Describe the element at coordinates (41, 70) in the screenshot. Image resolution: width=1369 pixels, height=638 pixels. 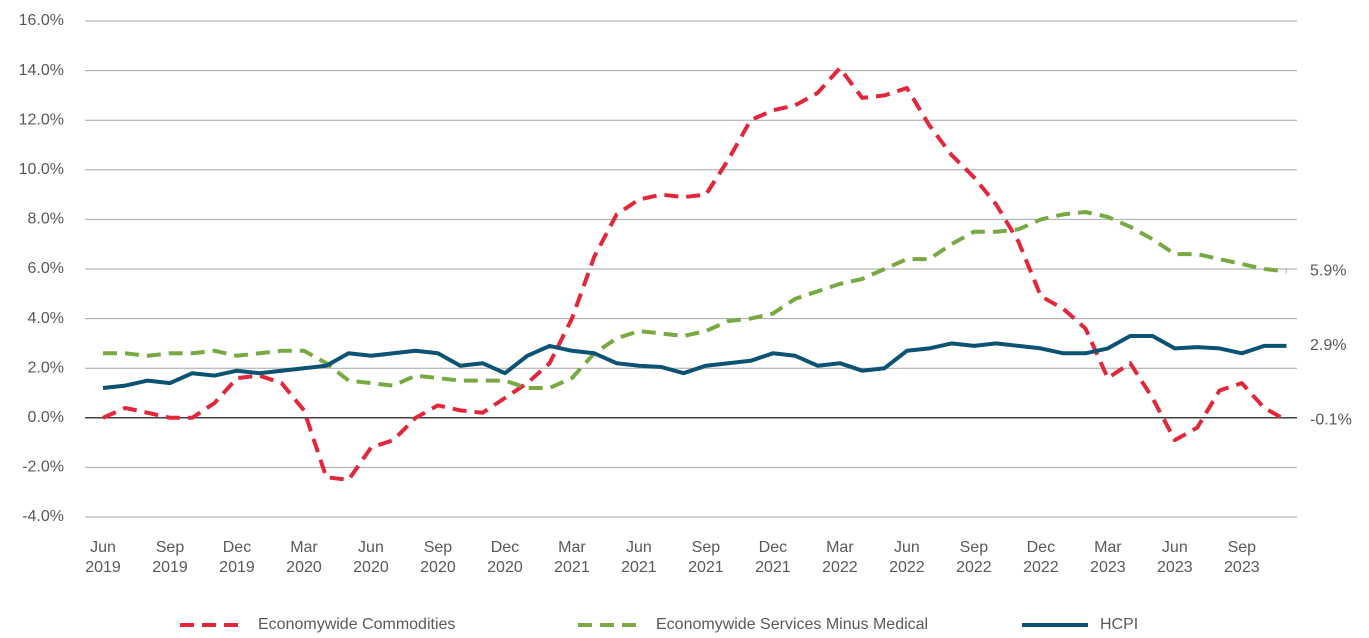
I see `y-tick-label: 14.0%` at that location.